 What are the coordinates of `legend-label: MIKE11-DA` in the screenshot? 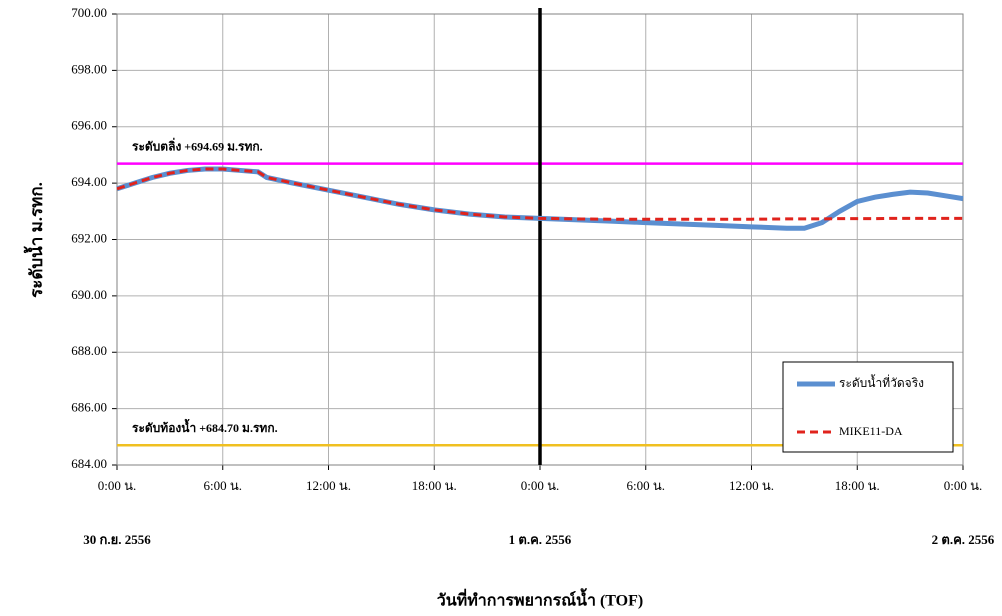 It's located at (871, 431).